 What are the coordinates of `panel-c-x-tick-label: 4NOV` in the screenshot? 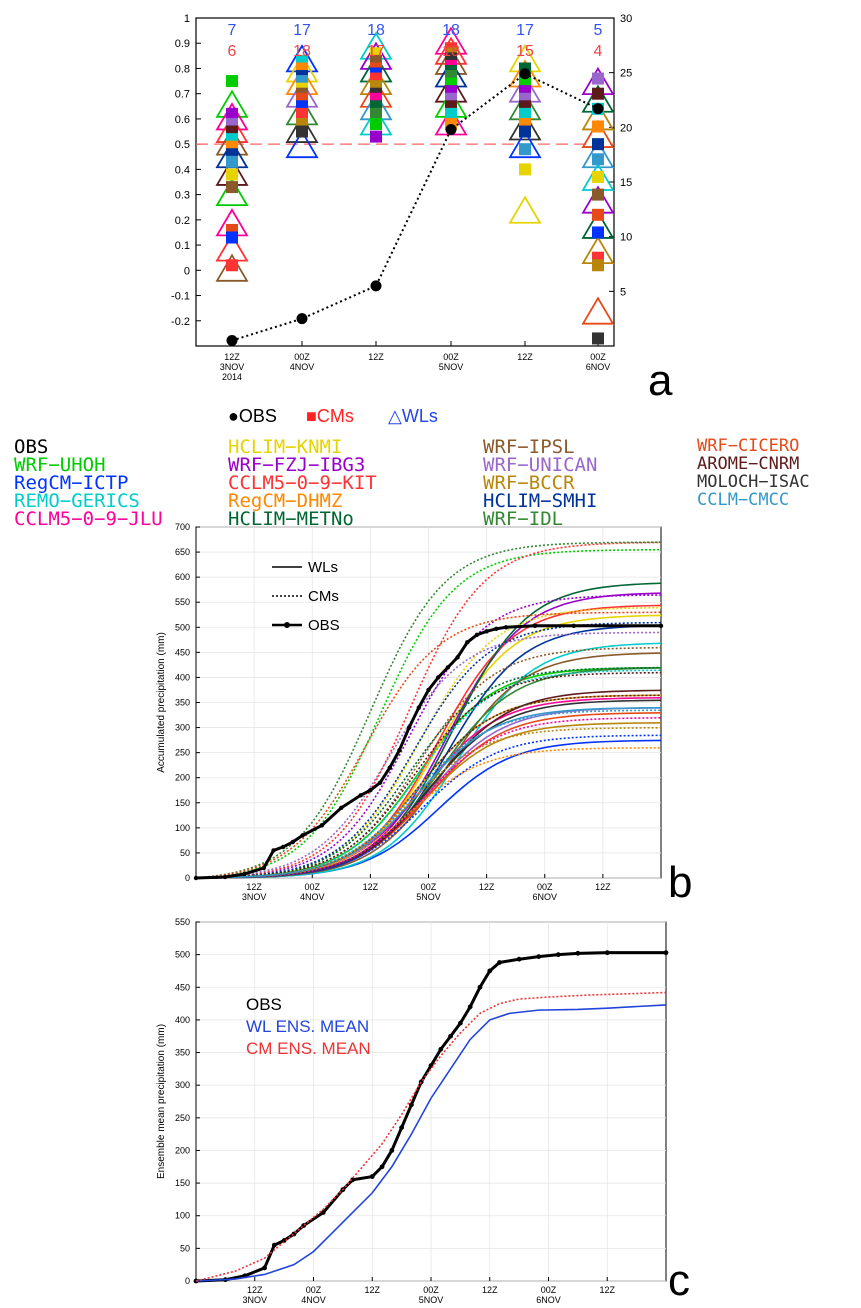 It's located at (313, 1300).